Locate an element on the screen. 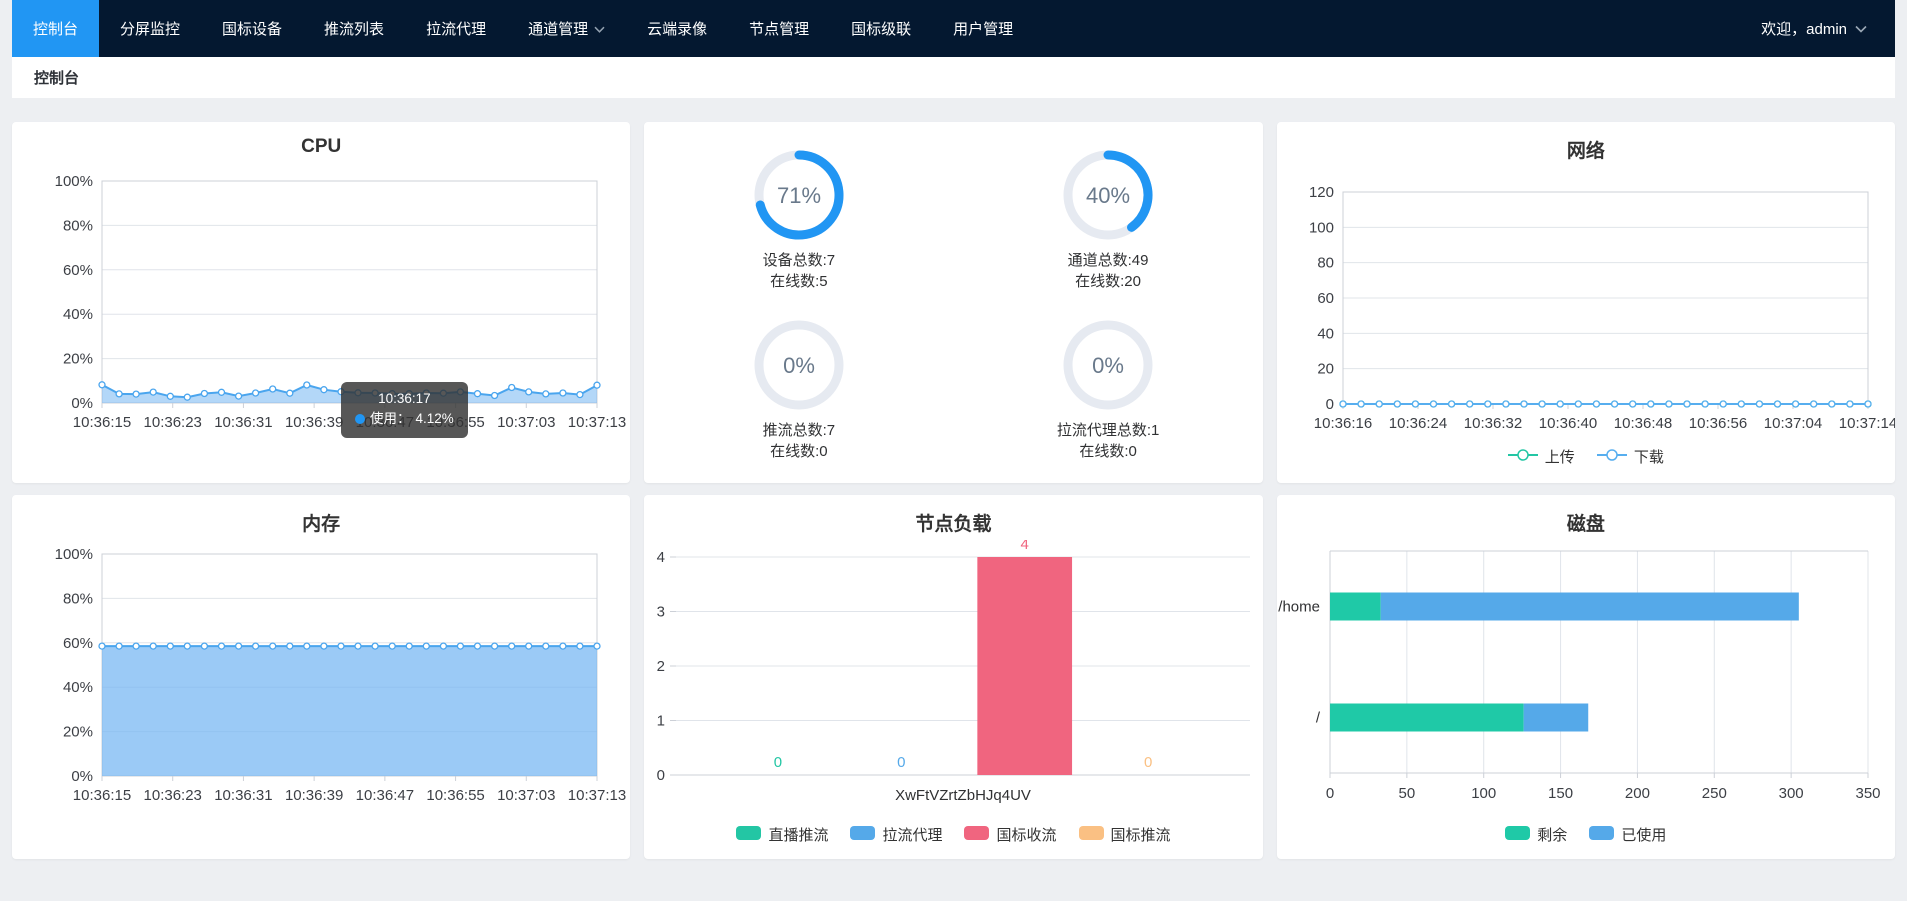 The image size is (1907, 901). svg-text: 10:36:31 is located at coordinates (243, 422).